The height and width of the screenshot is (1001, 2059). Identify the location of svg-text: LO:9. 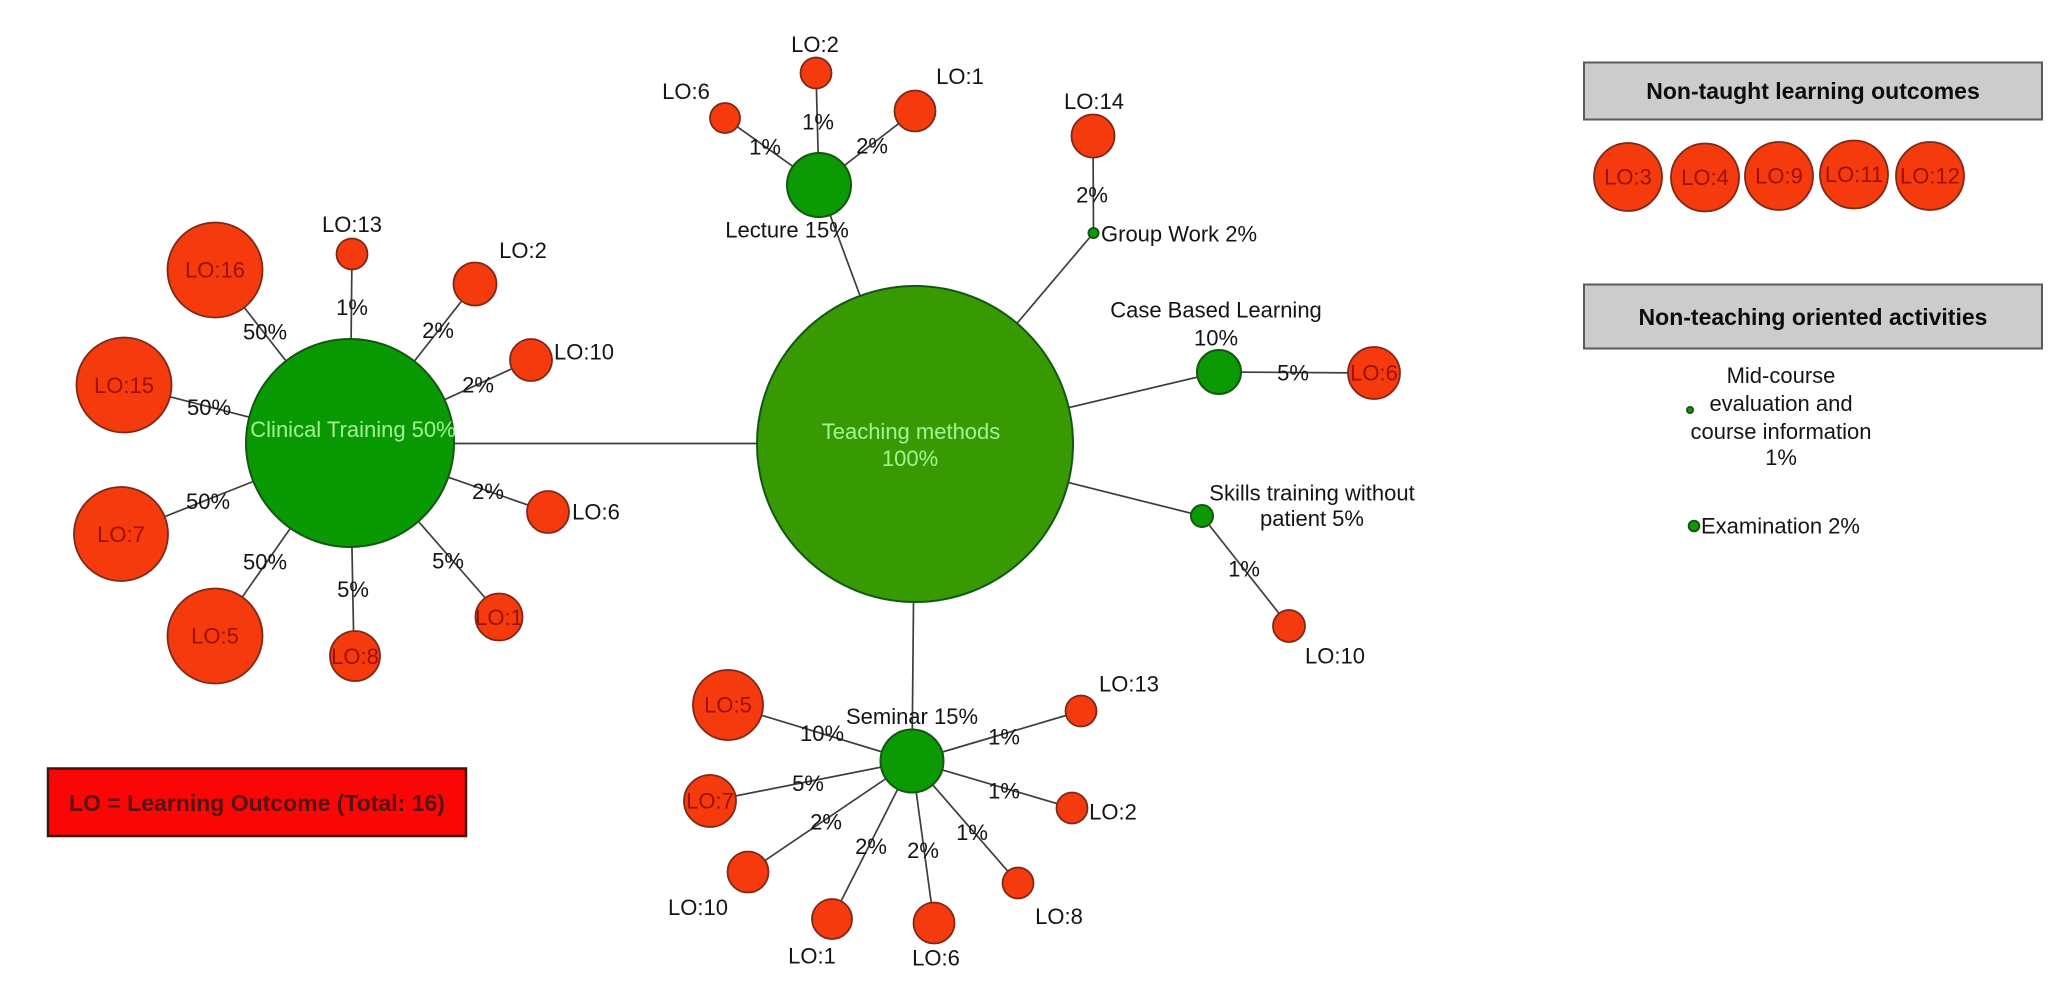
(1779, 176).